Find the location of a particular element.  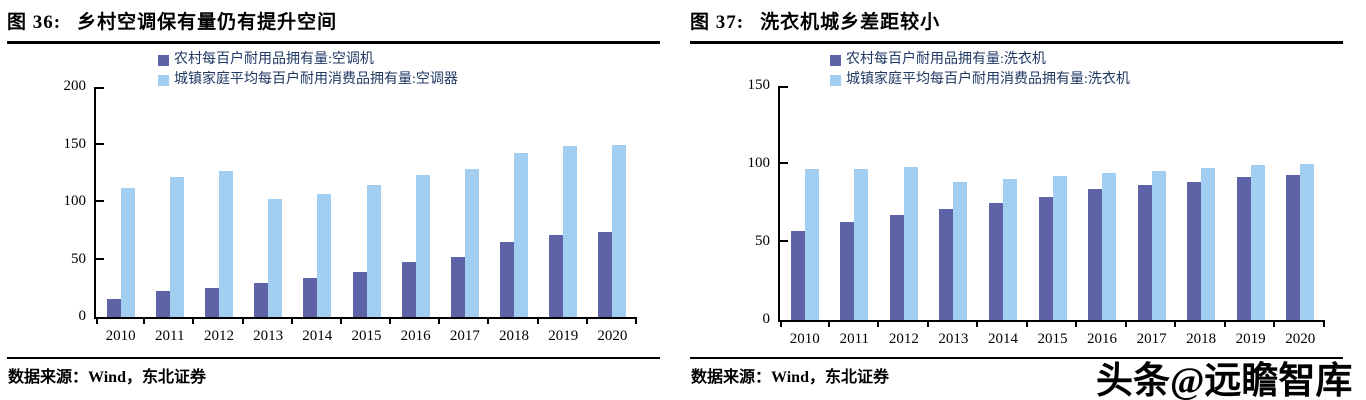

x-axis-label: 2018 is located at coordinates (1201, 339).